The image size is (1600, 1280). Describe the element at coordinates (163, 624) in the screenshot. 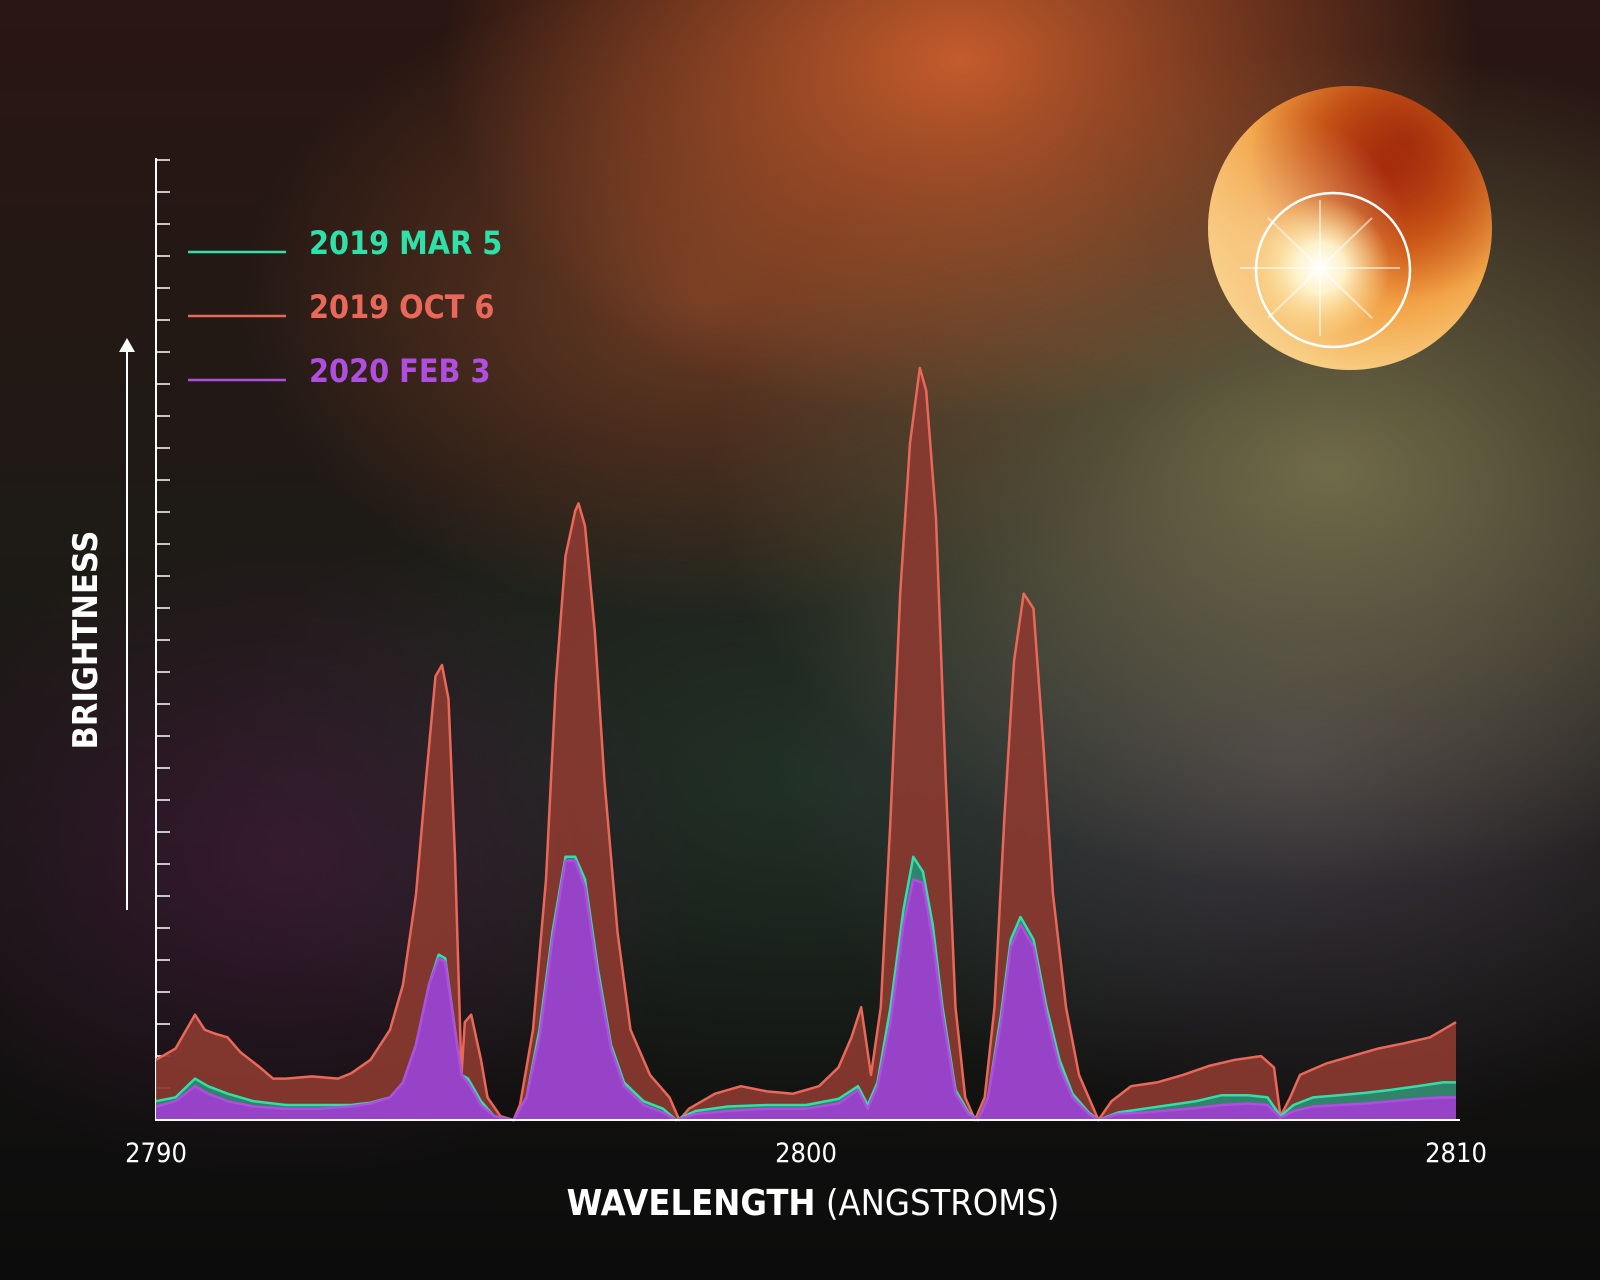

I see `y-axis-ticks` at that location.